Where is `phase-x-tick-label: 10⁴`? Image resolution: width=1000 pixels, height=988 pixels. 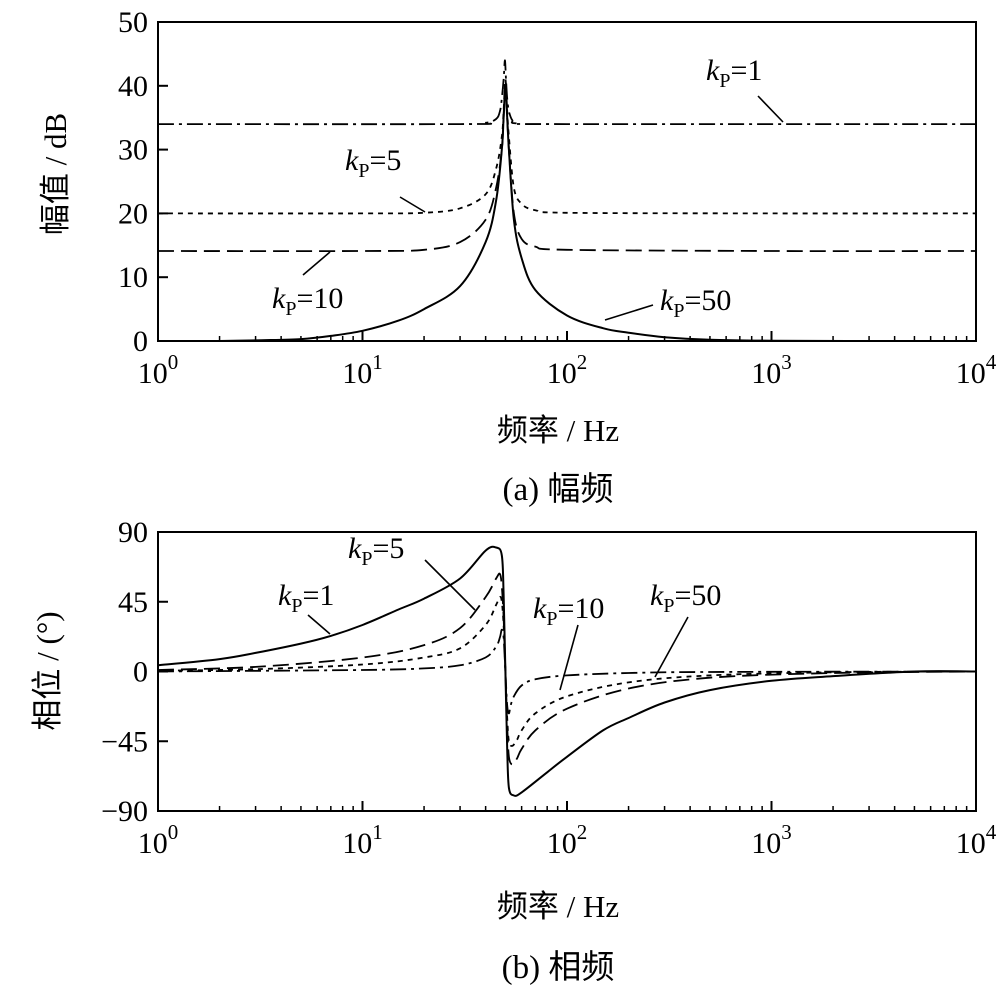
phase-x-tick-label: 10⁴ is located at coordinates (976, 840).